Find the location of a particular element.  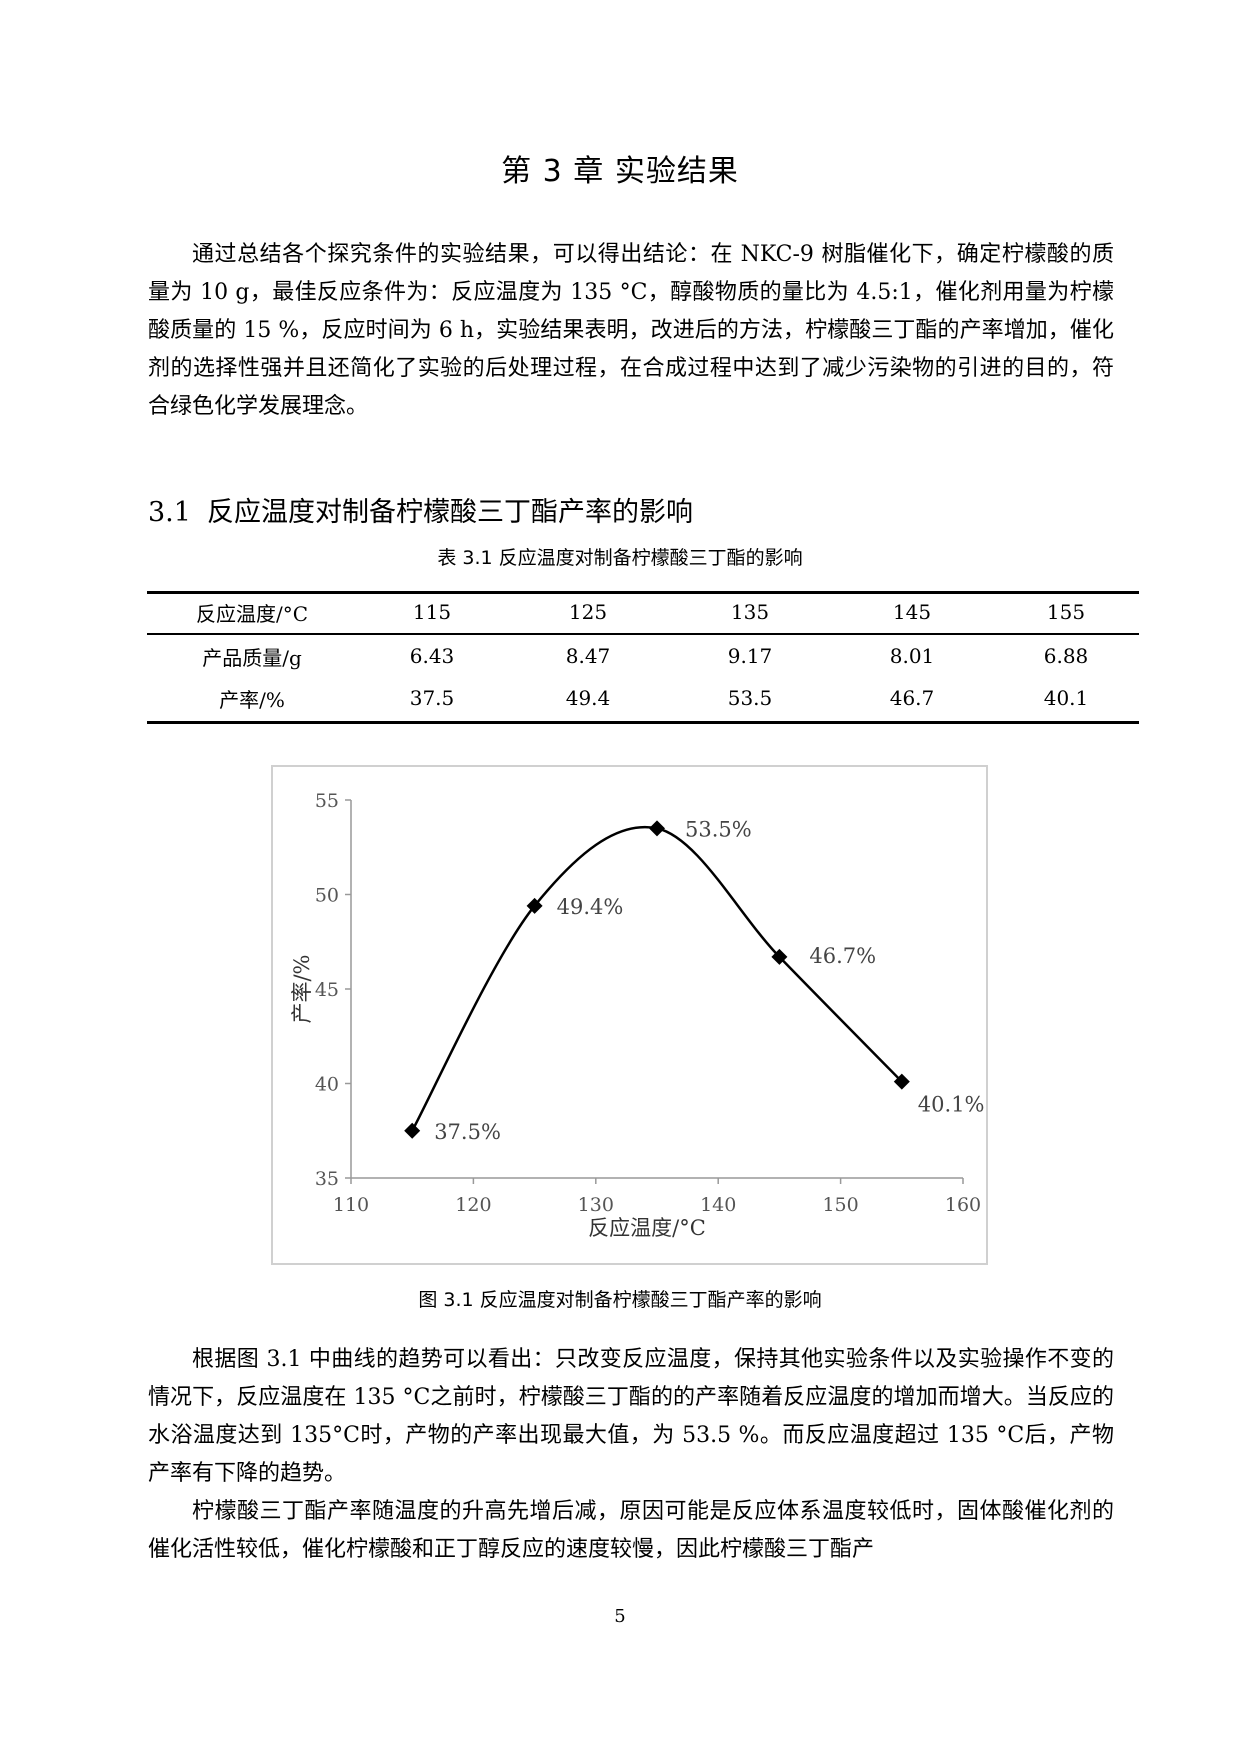

y-tick-label: 35 is located at coordinates (327, 1179).